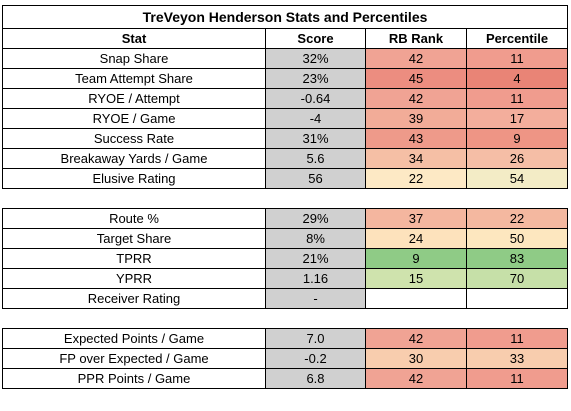 This screenshot has width=571, height=411. I want to click on percentile-cell: 50, so click(517, 238).